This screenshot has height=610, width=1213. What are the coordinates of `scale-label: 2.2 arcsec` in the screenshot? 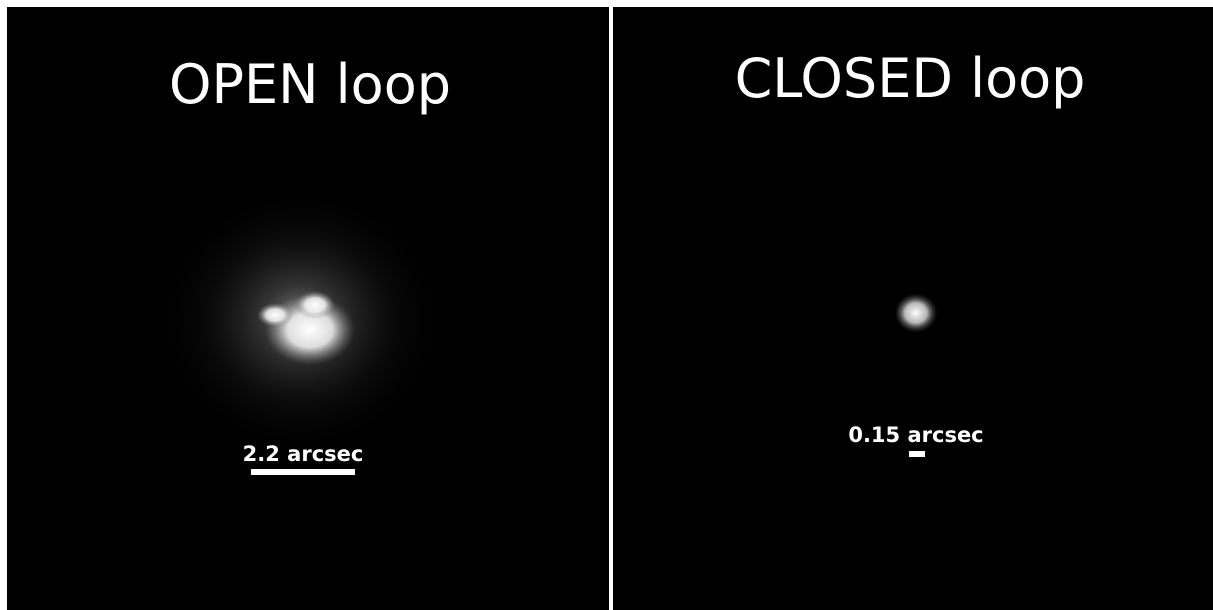 It's located at (303, 454).